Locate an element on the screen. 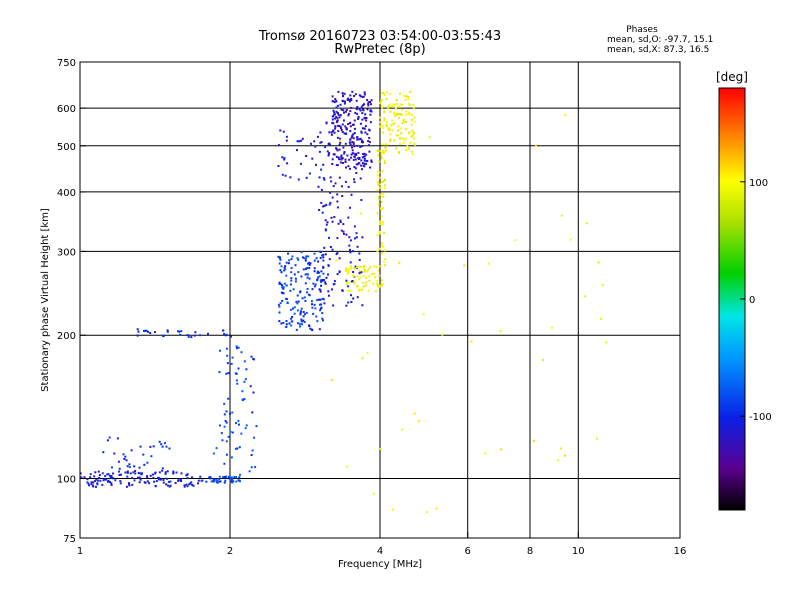  y-tick-label: 200 is located at coordinates (66, 336).